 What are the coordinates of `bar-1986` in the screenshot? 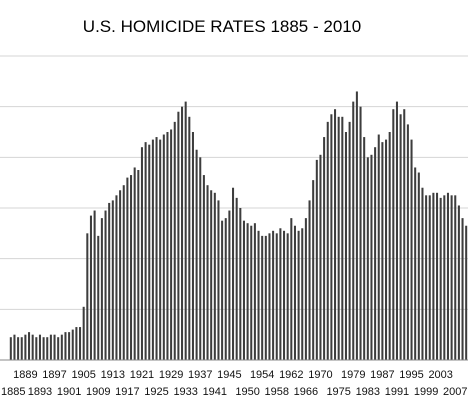 It's located at (378, 247).